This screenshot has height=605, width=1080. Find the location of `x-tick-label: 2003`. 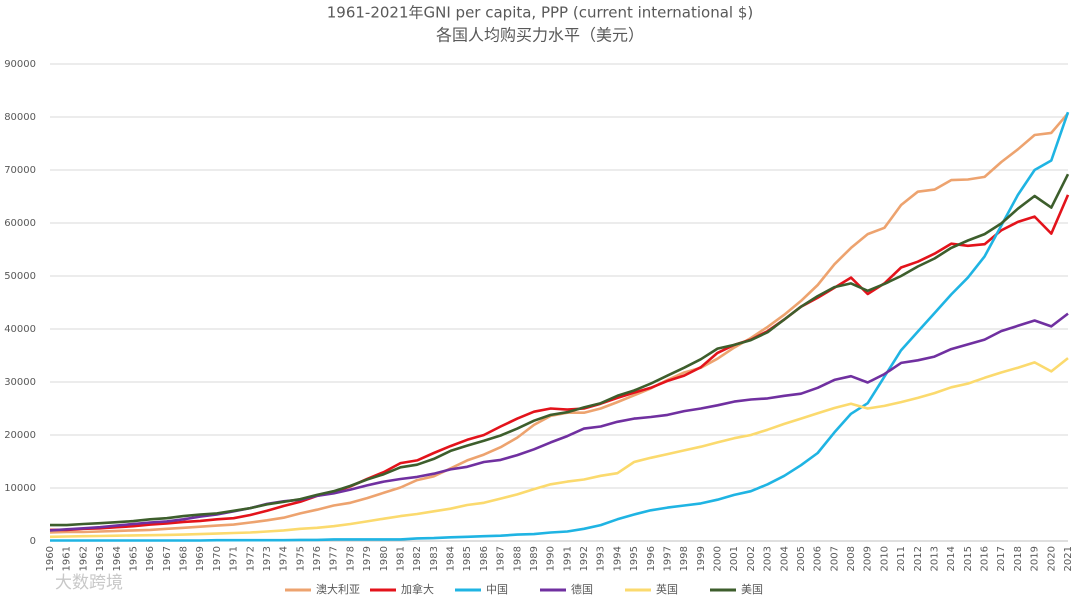

x-tick-label: 2003 is located at coordinates (768, 558).